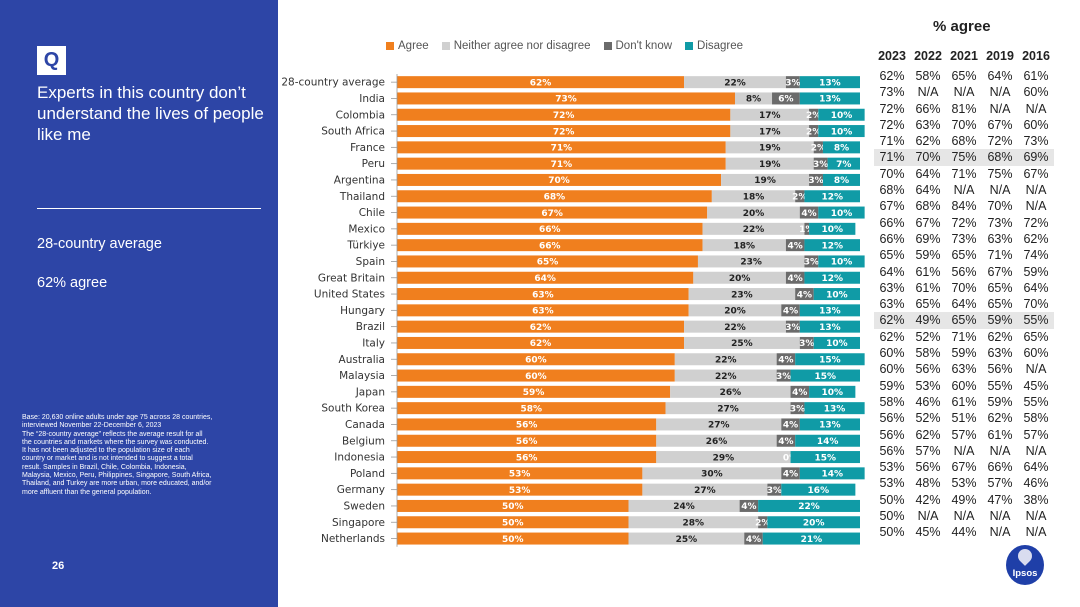 This screenshot has height=607, width=1080. I want to click on category-label: Netherlands, so click(353, 539).